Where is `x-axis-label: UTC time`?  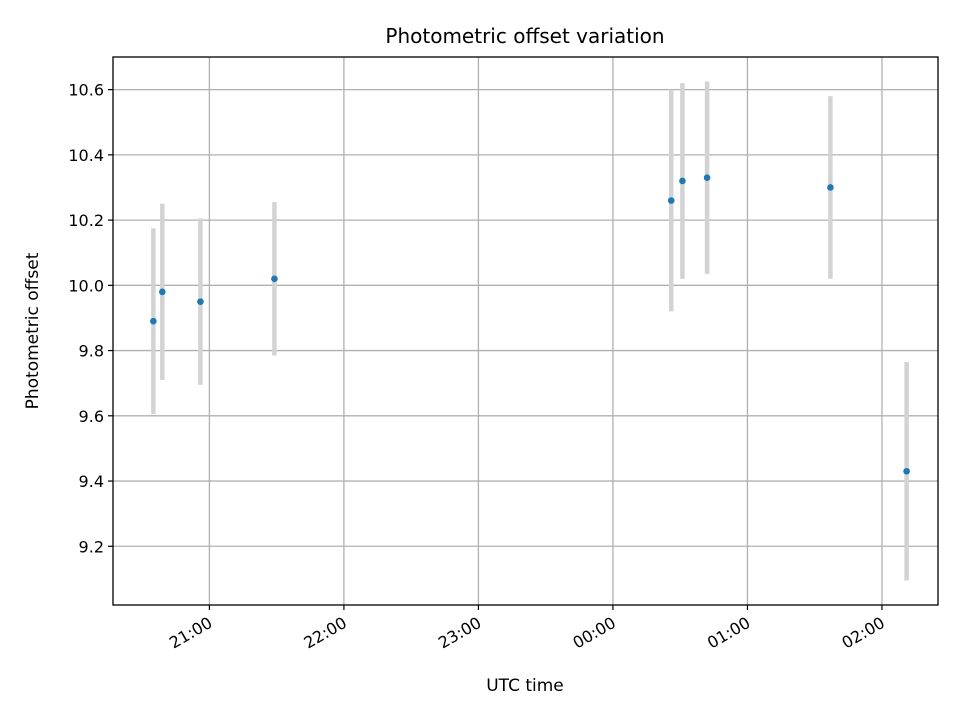 x-axis-label: UTC time is located at coordinates (525, 686).